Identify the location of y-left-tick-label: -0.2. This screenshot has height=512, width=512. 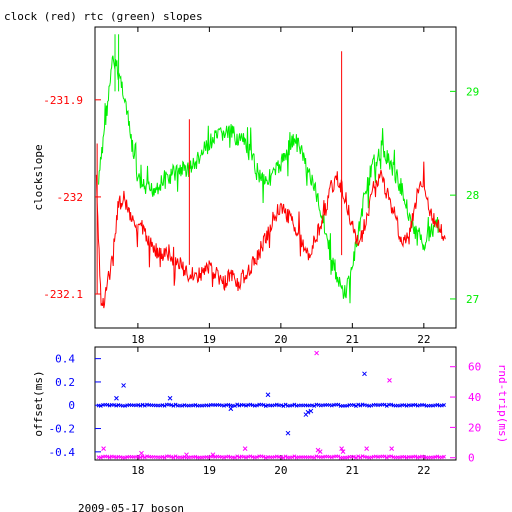
(62, 429).